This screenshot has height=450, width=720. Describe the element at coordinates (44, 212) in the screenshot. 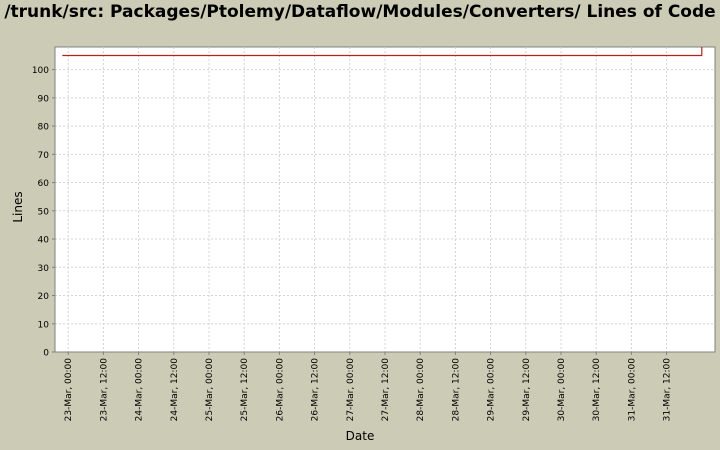

I see `y-tick-label: 50` at that location.